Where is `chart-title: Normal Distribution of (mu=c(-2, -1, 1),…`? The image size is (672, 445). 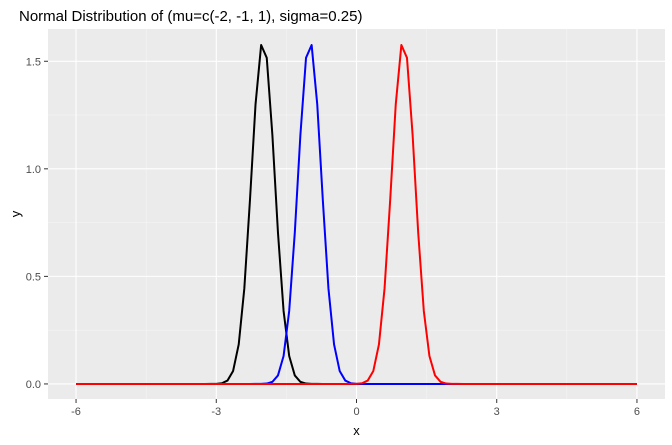
chart-title: Normal Distribution of (mu=c(-2, -1, 1),… is located at coordinates (190, 16).